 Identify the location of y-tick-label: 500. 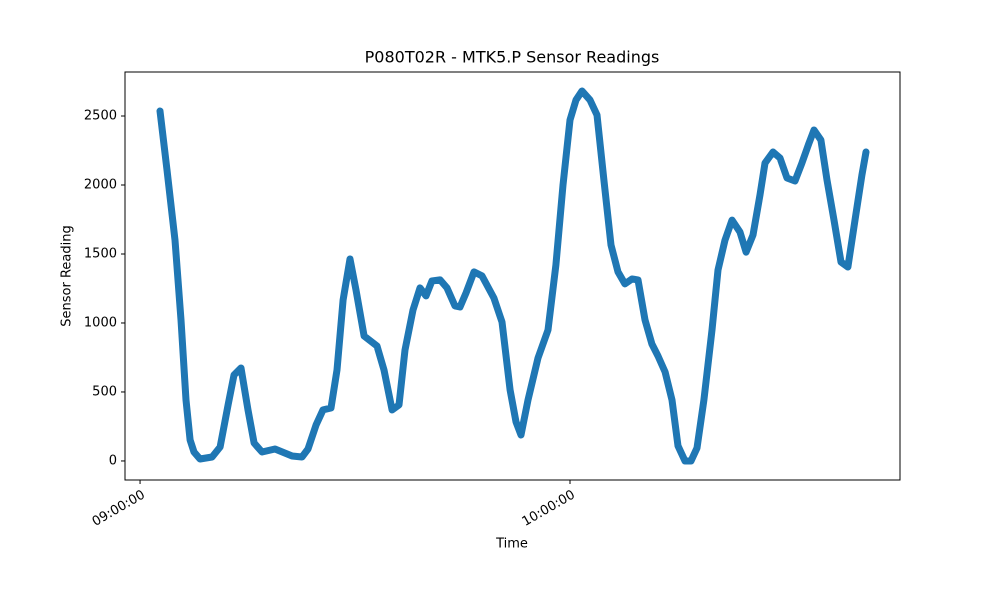
(104, 391).